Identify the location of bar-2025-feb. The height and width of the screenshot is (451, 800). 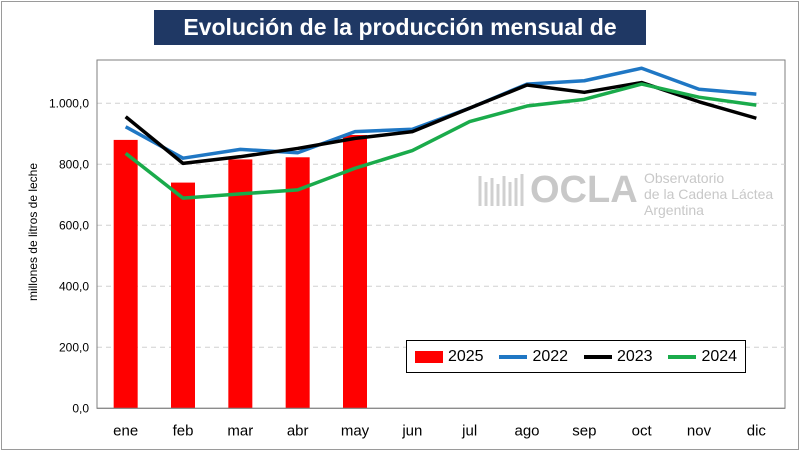
(183, 295).